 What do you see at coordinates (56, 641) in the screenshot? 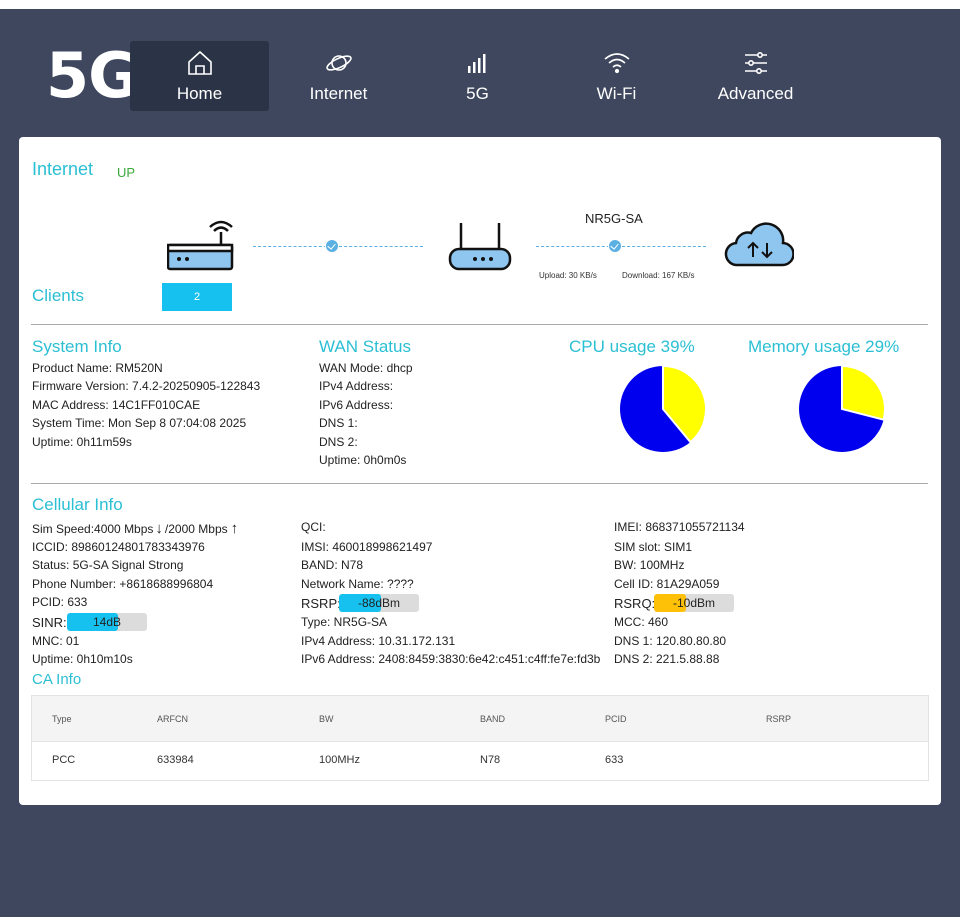
I see `mnc: MNC: 01` at bounding box center [56, 641].